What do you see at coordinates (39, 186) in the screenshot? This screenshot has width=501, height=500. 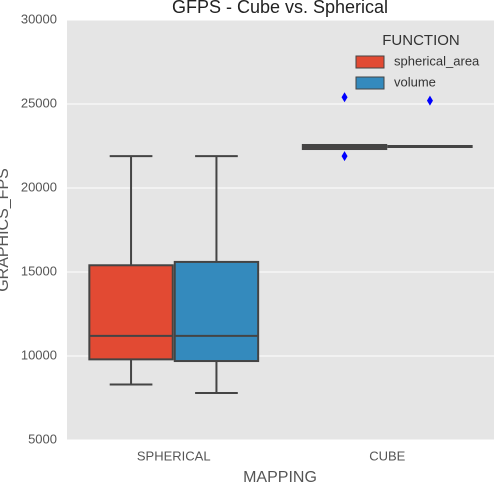 I see `y-tick-label: 20000` at bounding box center [39, 186].